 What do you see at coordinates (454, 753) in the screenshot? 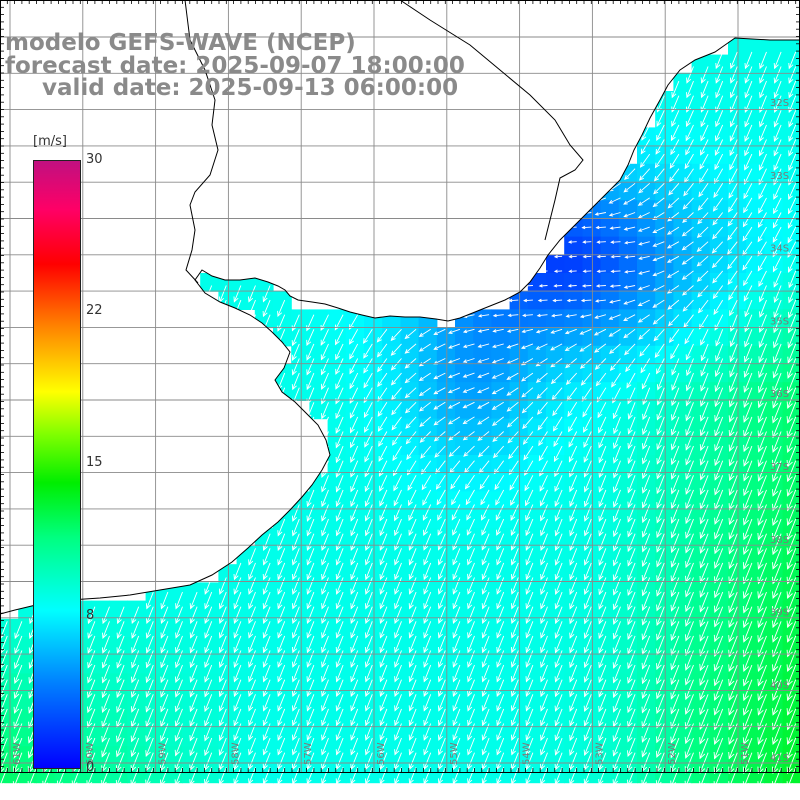
I see `longitude-label: 55W` at bounding box center [454, 753].